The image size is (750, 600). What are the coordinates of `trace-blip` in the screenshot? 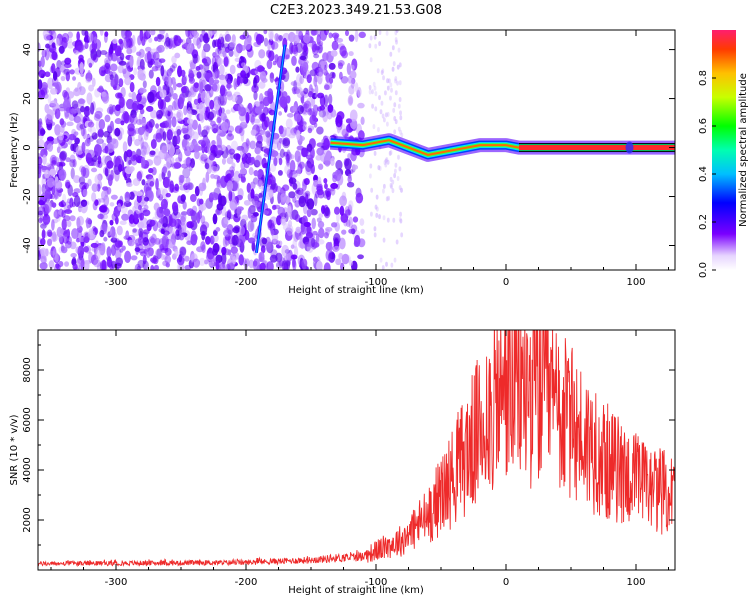 It's located at (629, 147).